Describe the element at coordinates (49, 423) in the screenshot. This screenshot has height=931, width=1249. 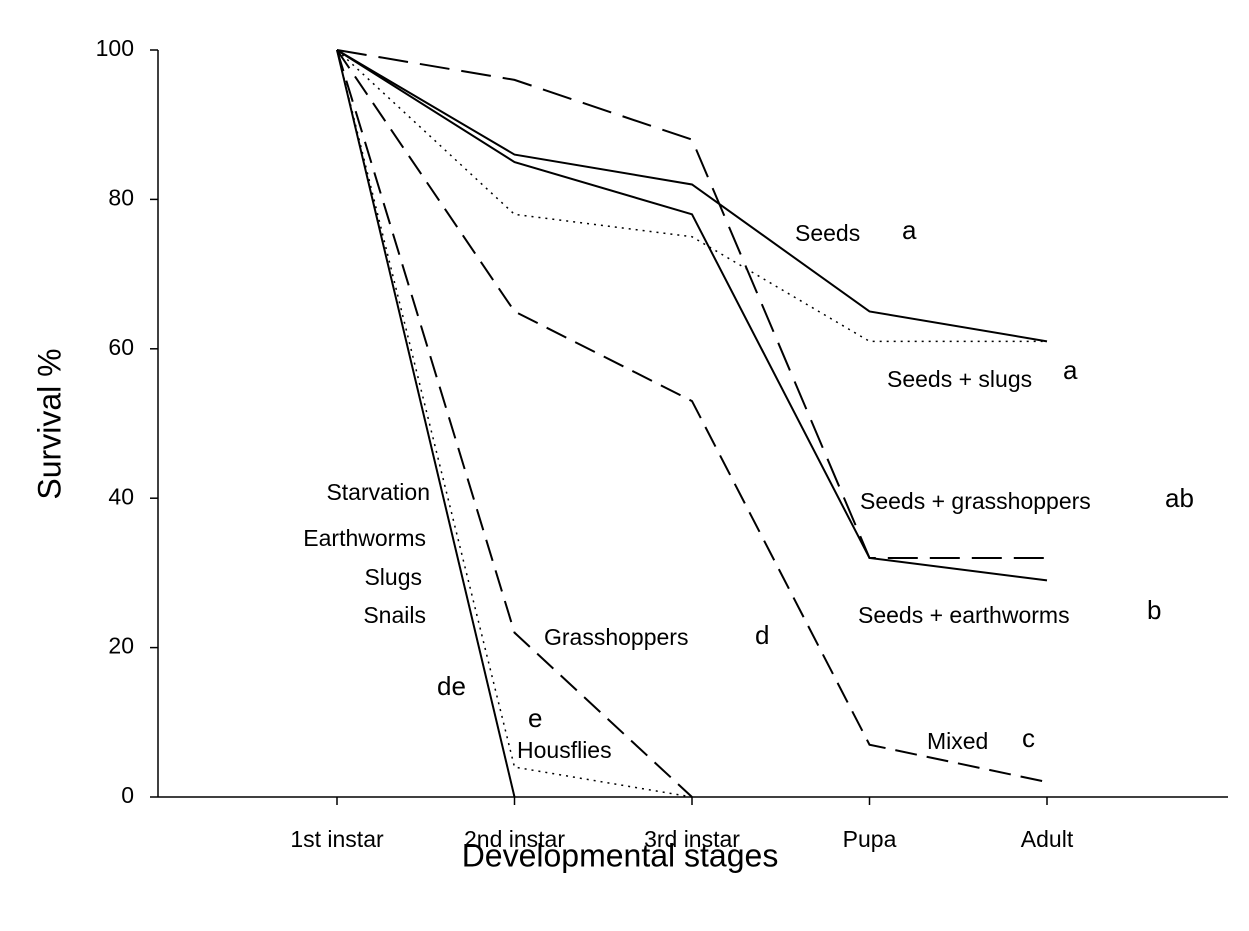
I see `y-axis-label: Survival %` at that location.